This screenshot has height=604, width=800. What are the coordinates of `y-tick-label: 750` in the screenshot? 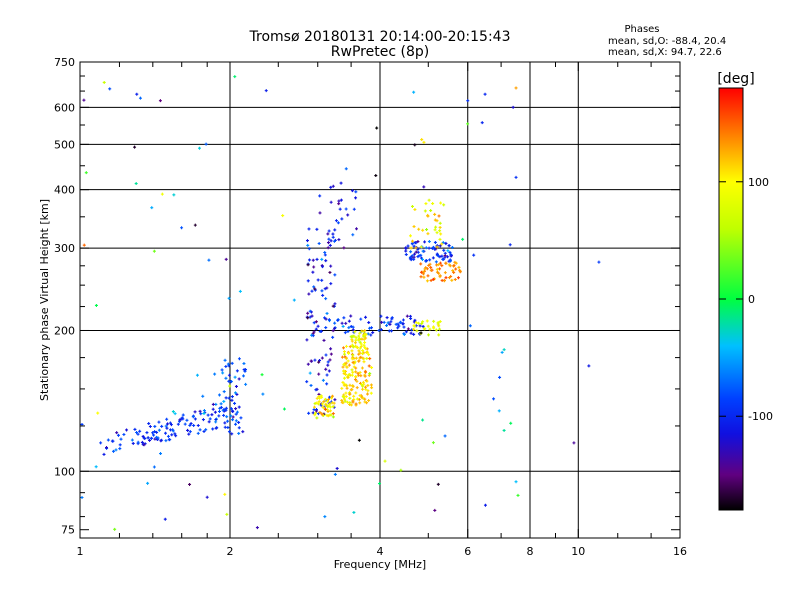 It's located at (64, 62).